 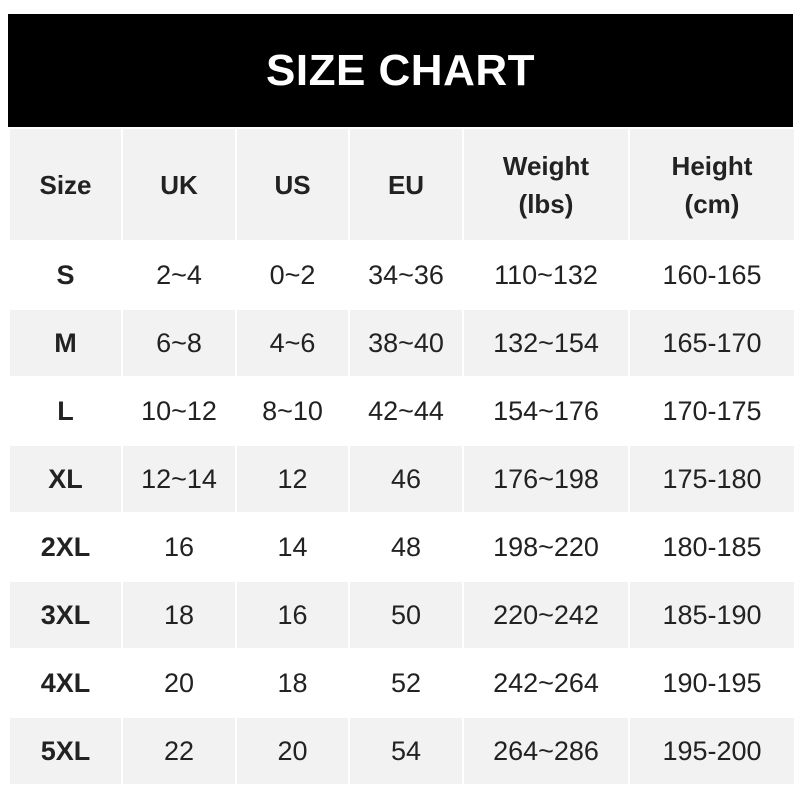 I want to click on column-header-height: Height (cm), so click(x=712, y=184).